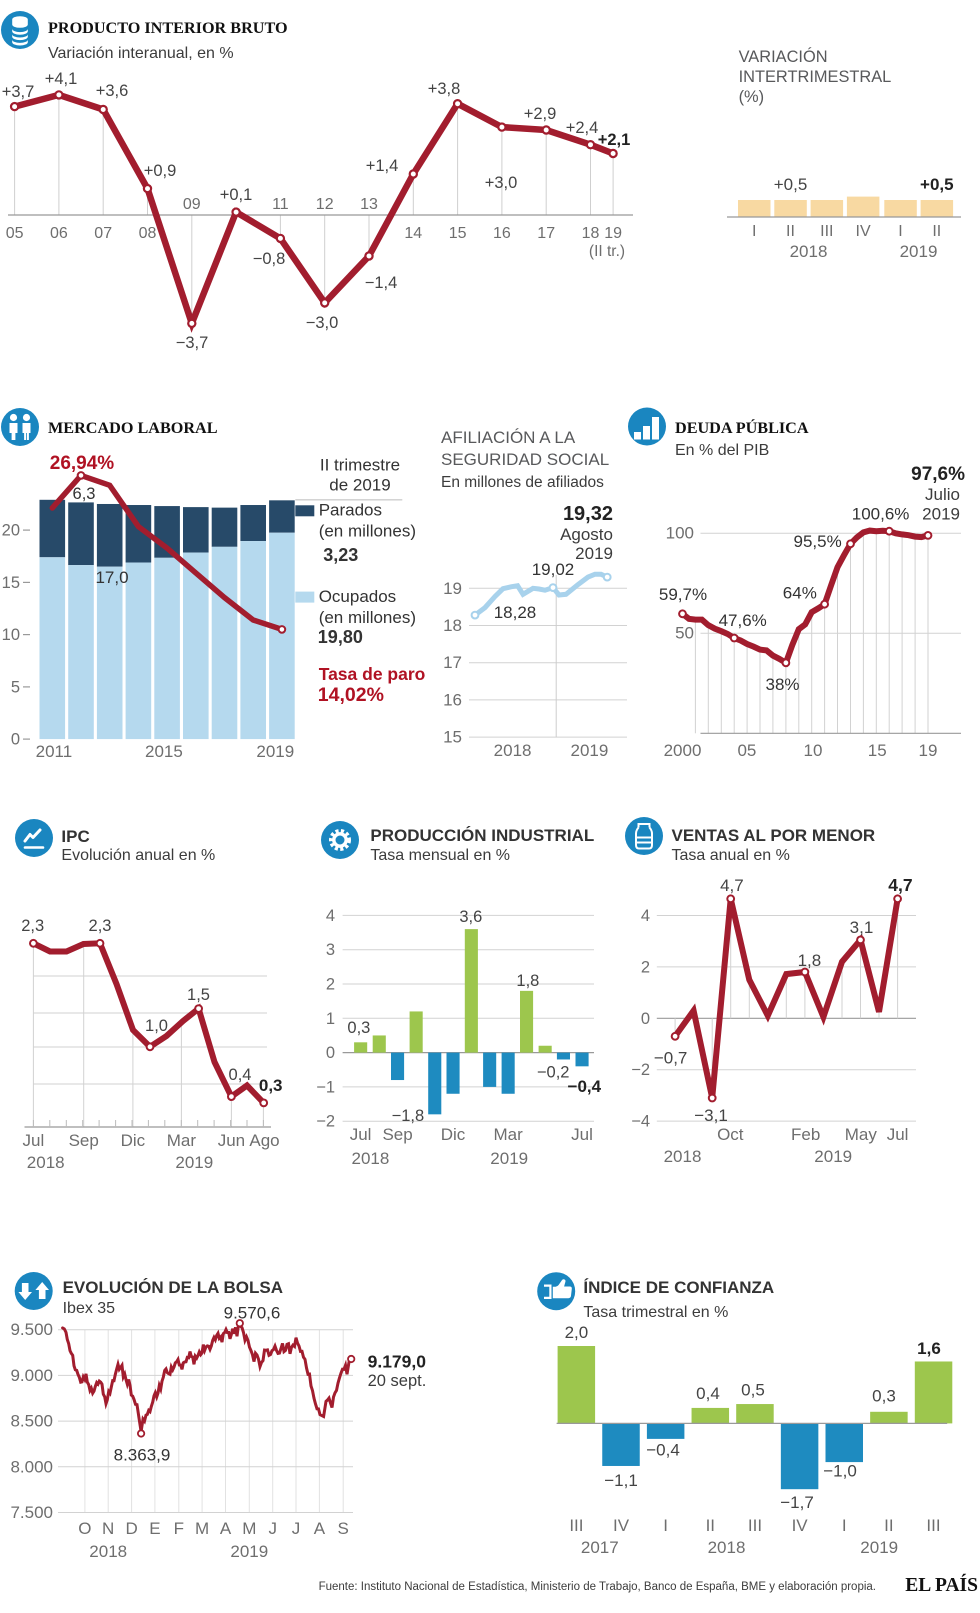  I want to click on svg-text: +2,9, so click(540, 114).